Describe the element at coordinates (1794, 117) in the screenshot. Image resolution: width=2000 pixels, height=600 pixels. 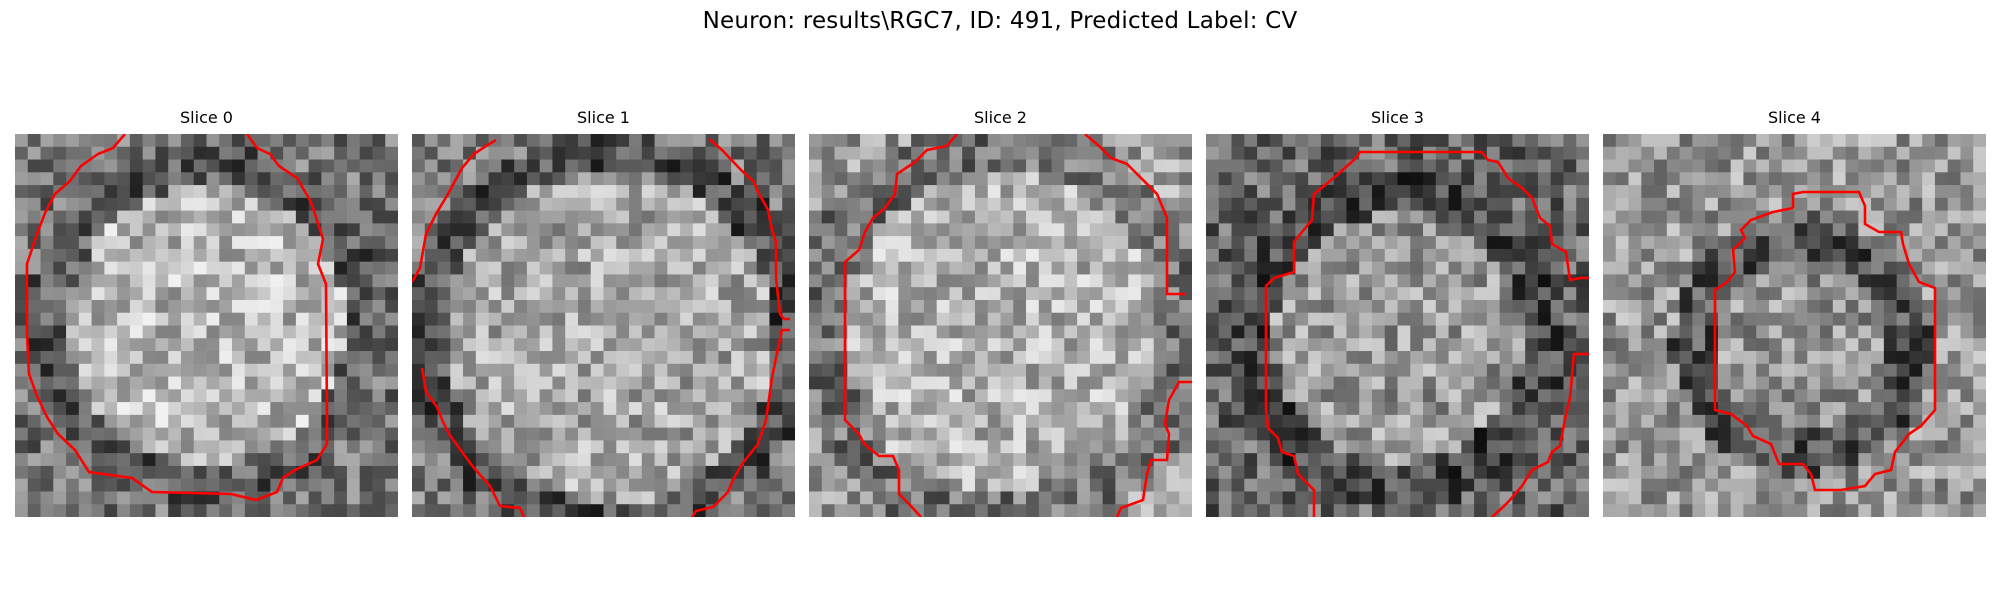
I see `slice-title: Slice 4` at that location.